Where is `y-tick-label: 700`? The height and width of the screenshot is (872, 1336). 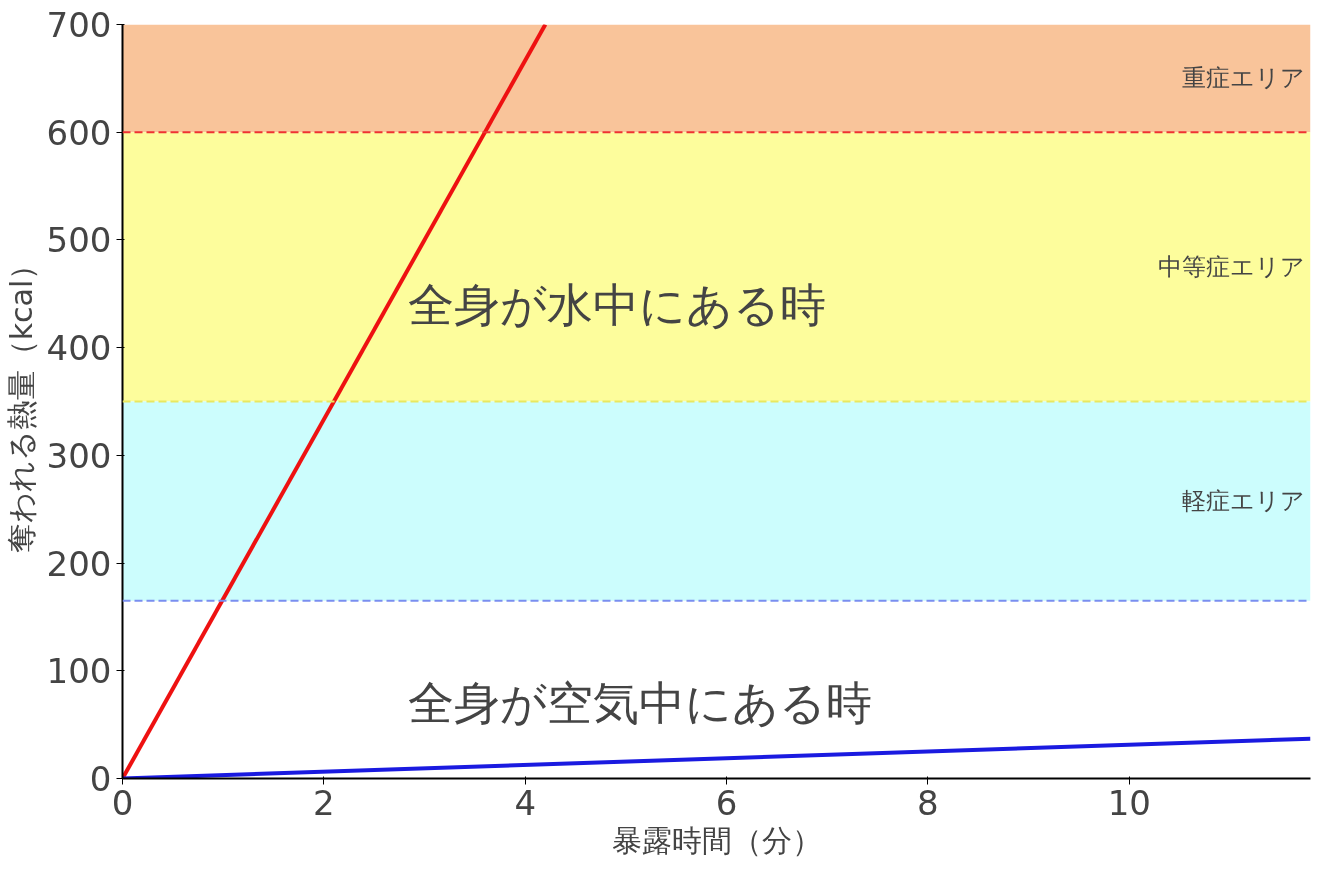
y-tick-label: 700 is located at coordinates (79, 25).